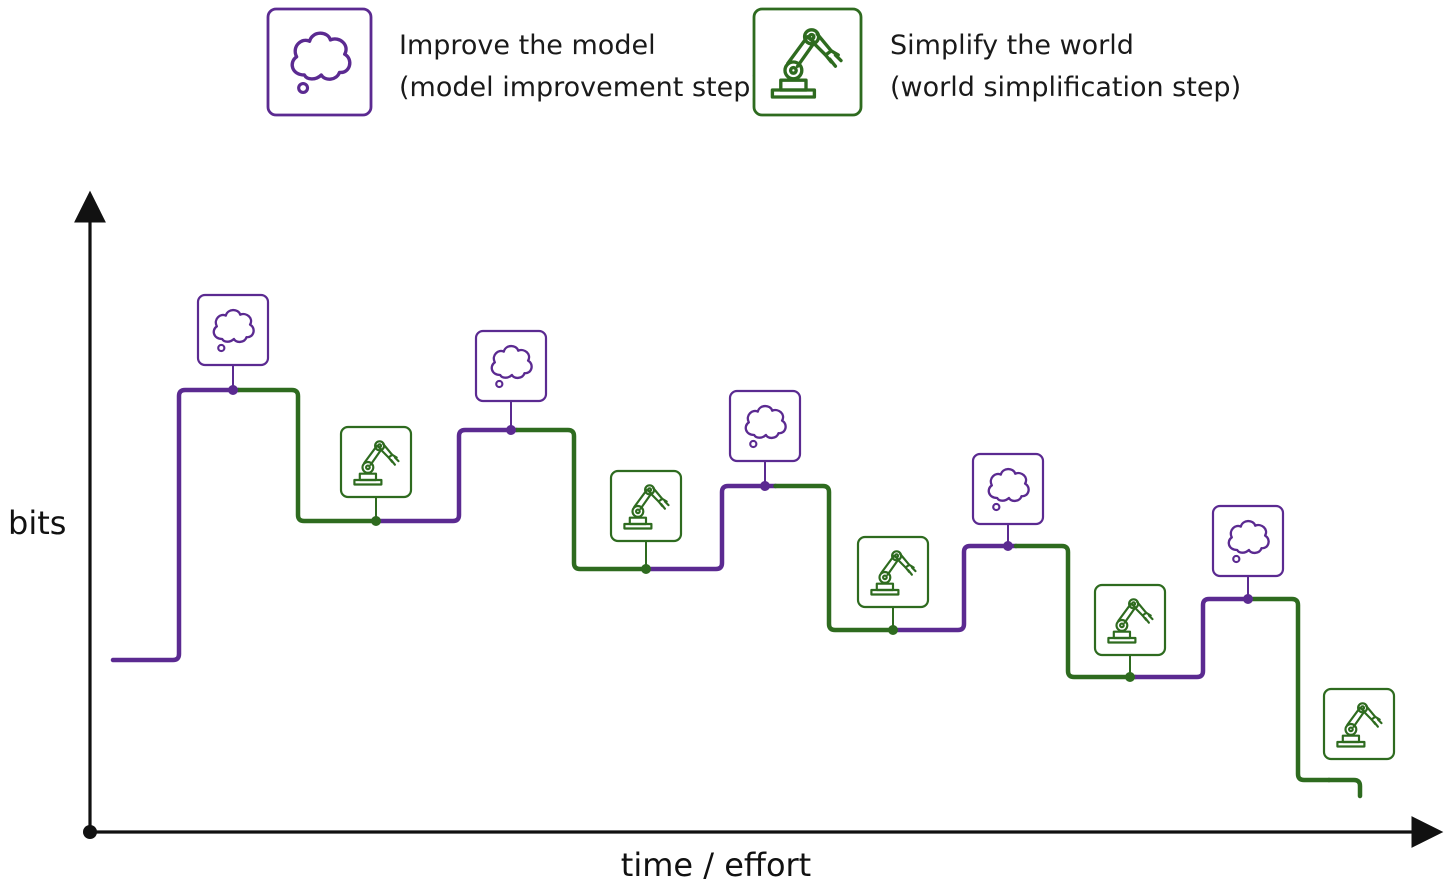 This screenshot has height=891, width=1455. I want to click on legend-world-icon-box, so click(807, 62).